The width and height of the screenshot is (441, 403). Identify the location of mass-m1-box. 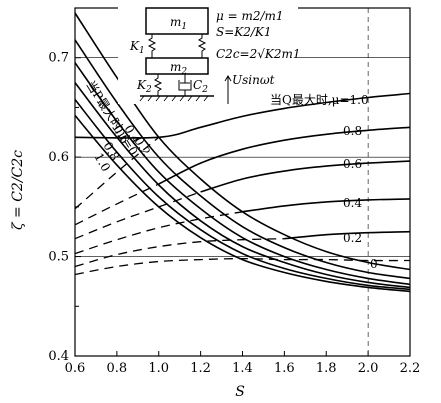
(177, 21).